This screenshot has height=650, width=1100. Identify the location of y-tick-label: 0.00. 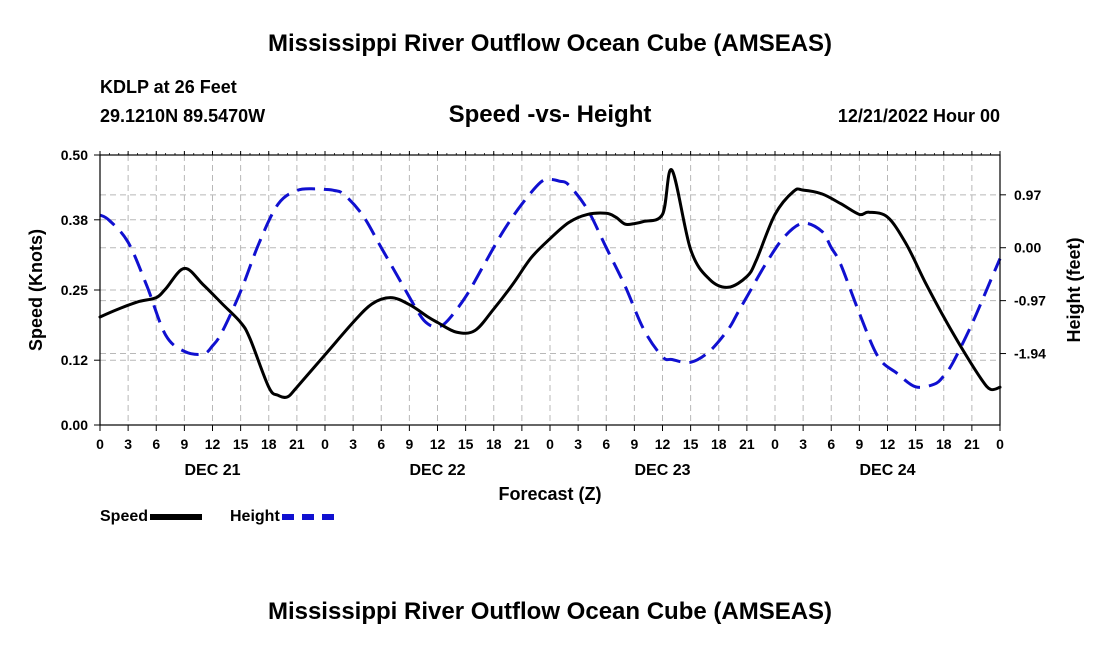
(74, 425).